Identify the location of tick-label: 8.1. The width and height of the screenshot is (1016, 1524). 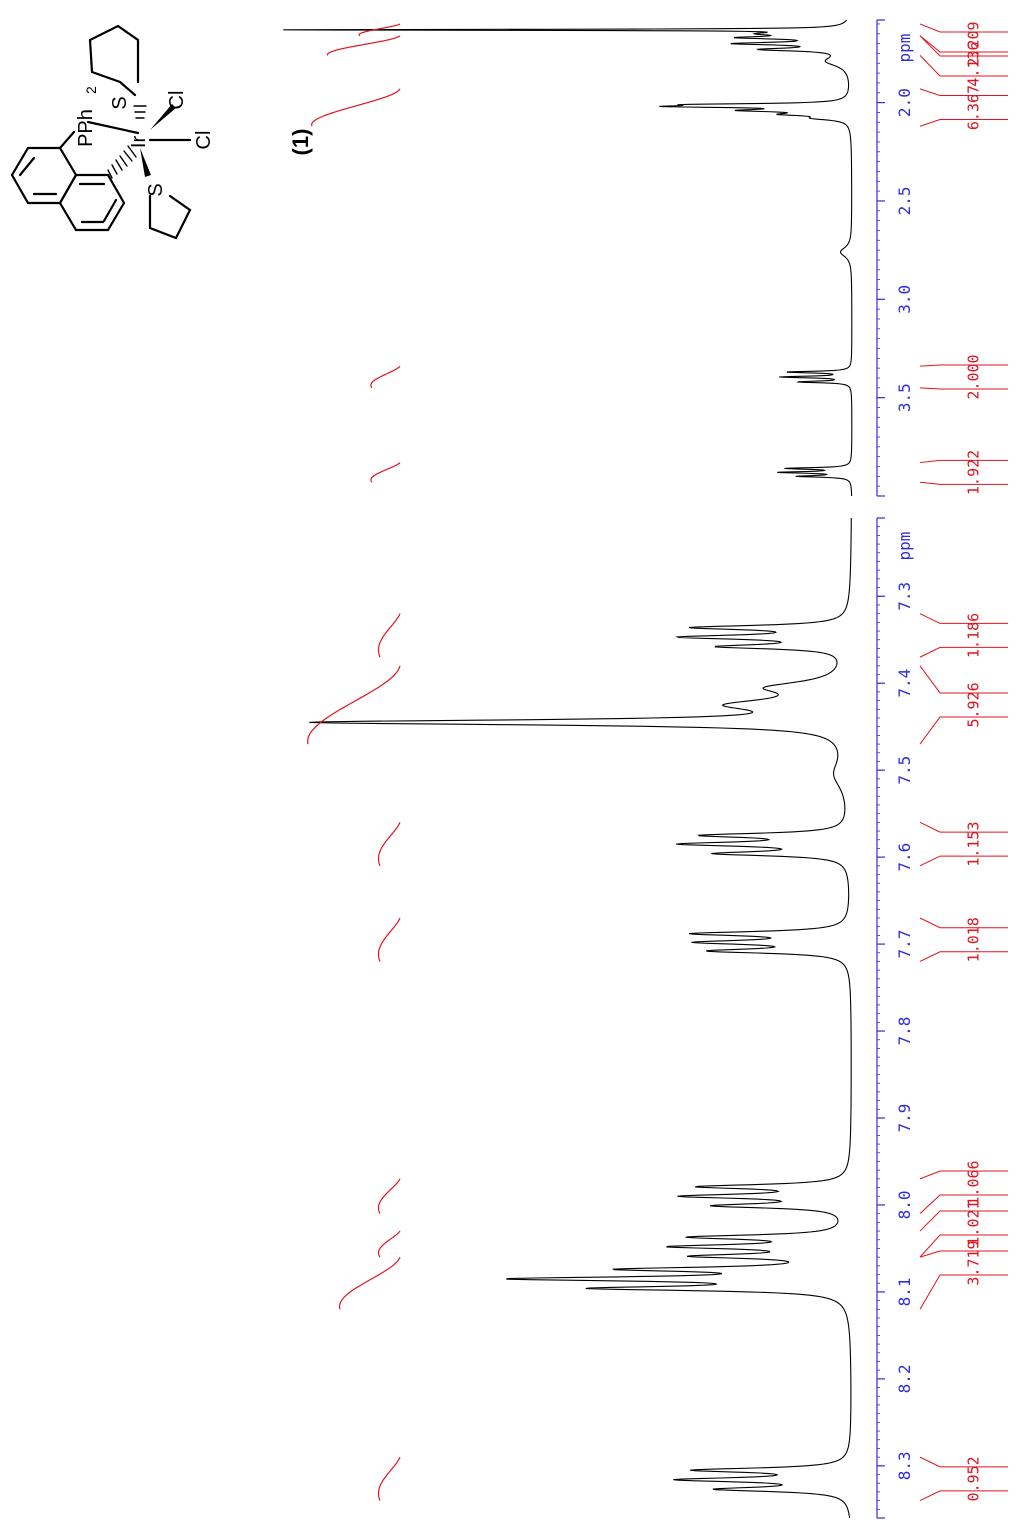
(904, 1291).